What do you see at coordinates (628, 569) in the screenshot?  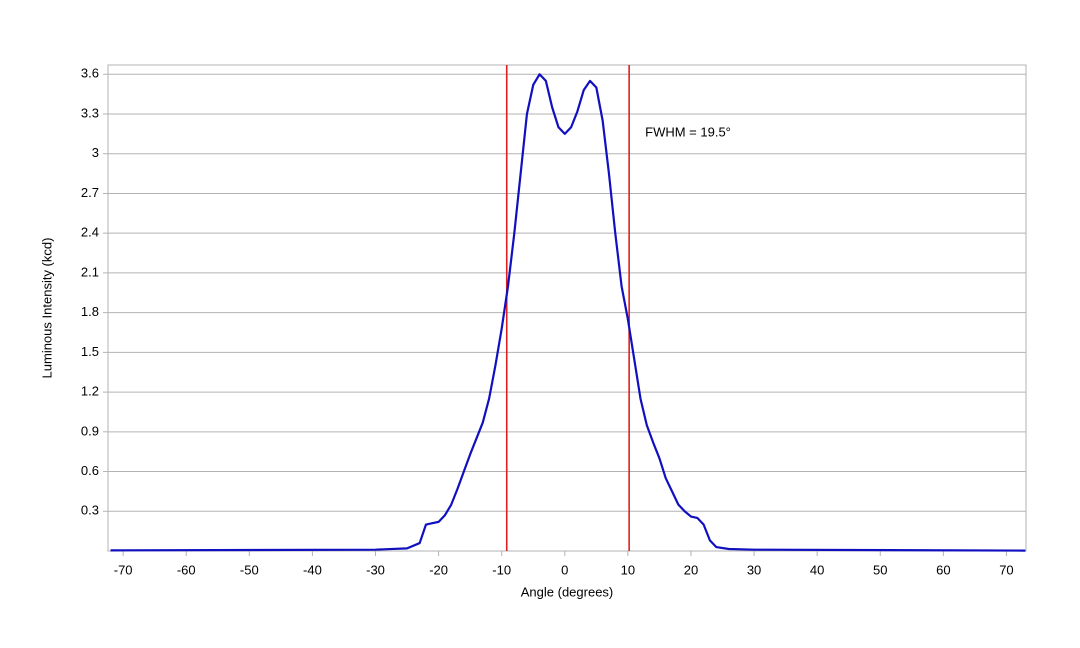 I see `x-tick-label: 10` at bounding box center [628, 569].